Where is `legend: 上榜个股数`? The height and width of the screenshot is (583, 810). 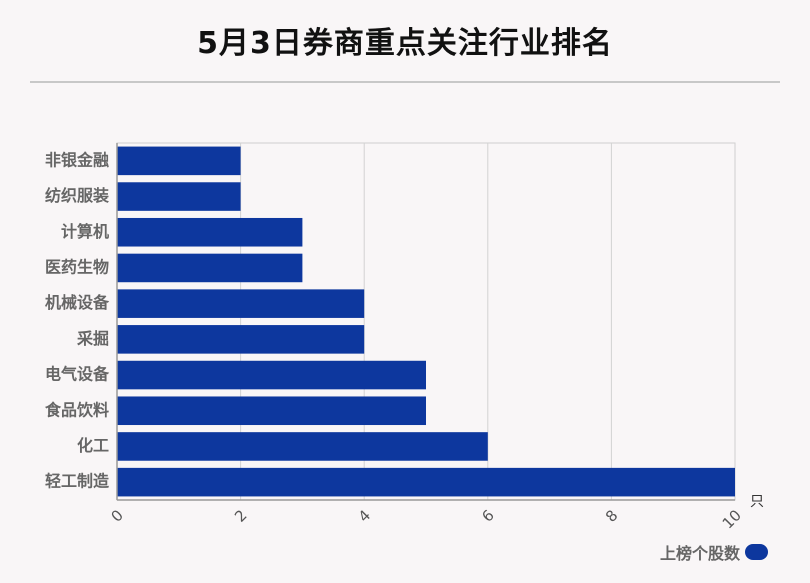 legend: 上榜个股数 is located at coordinates (714, 552).